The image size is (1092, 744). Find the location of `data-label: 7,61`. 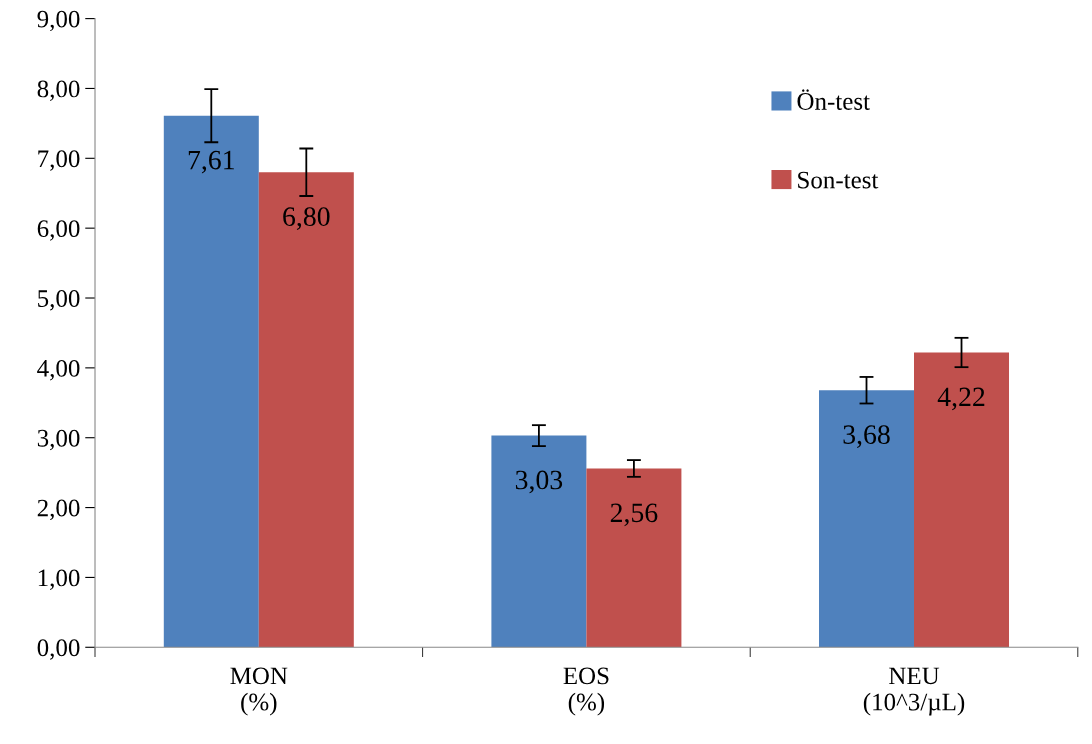

data-label: 7,61 is located at coordinates (211, 162).